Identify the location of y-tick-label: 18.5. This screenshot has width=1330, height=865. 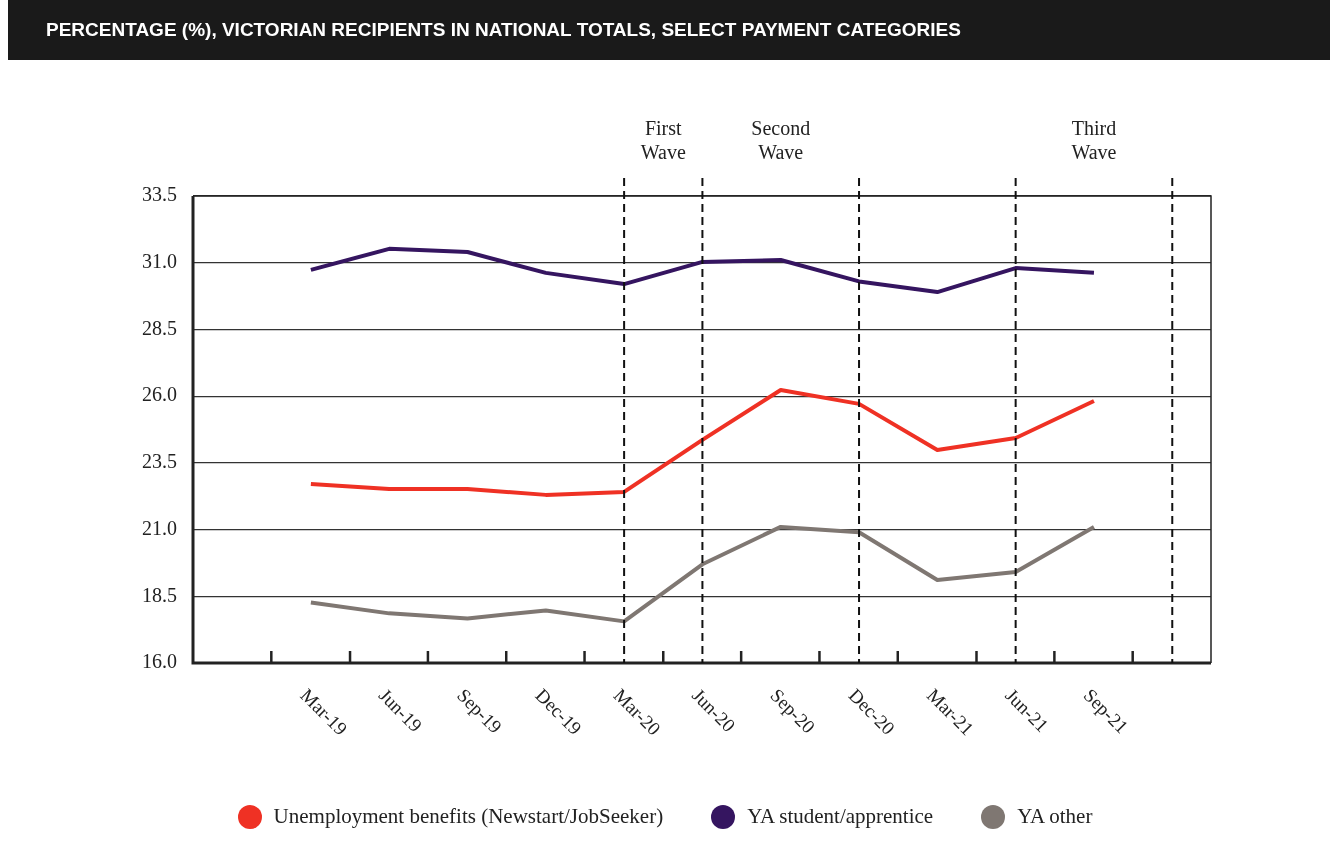
(159, 594).